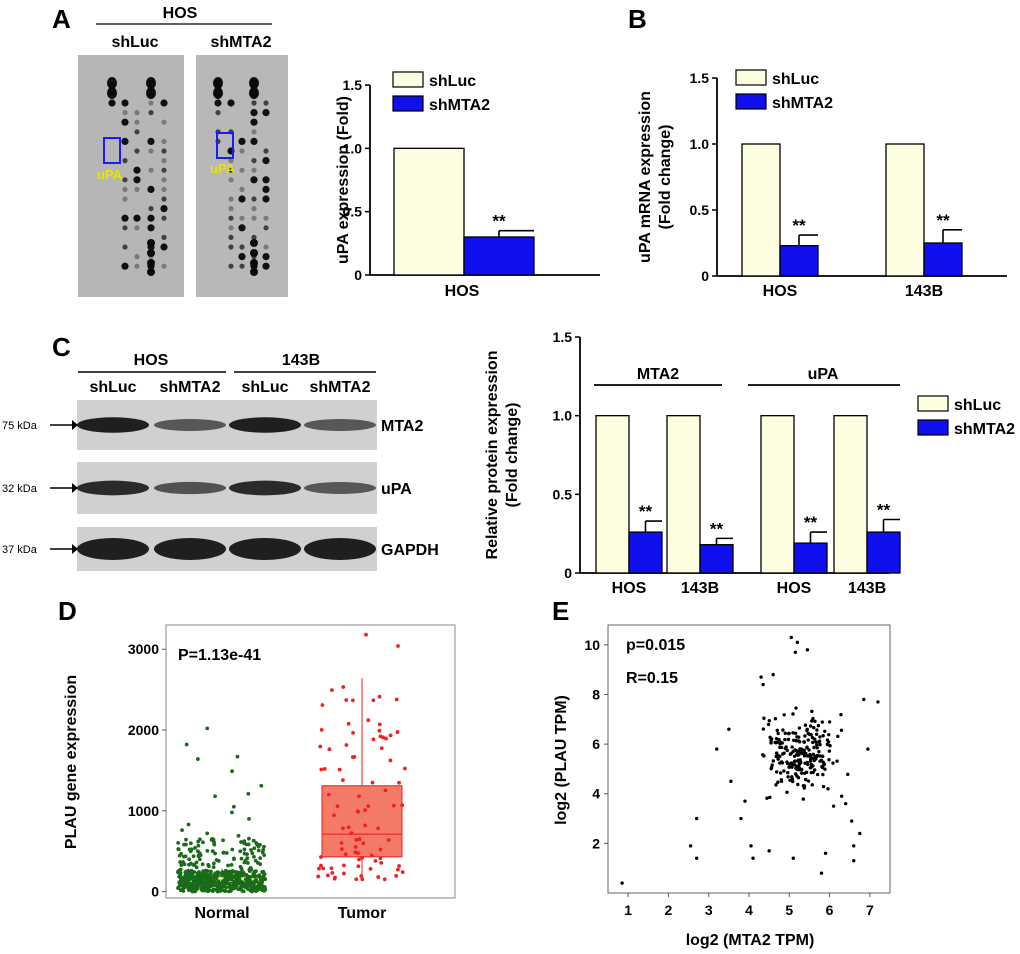 Image resolution: width=1020 pixels, height=954 pixels. What do you see at coordinates (789, 910) in the screenshot?
I see `x-tick-label: 5` at bounding box center [789, 910].